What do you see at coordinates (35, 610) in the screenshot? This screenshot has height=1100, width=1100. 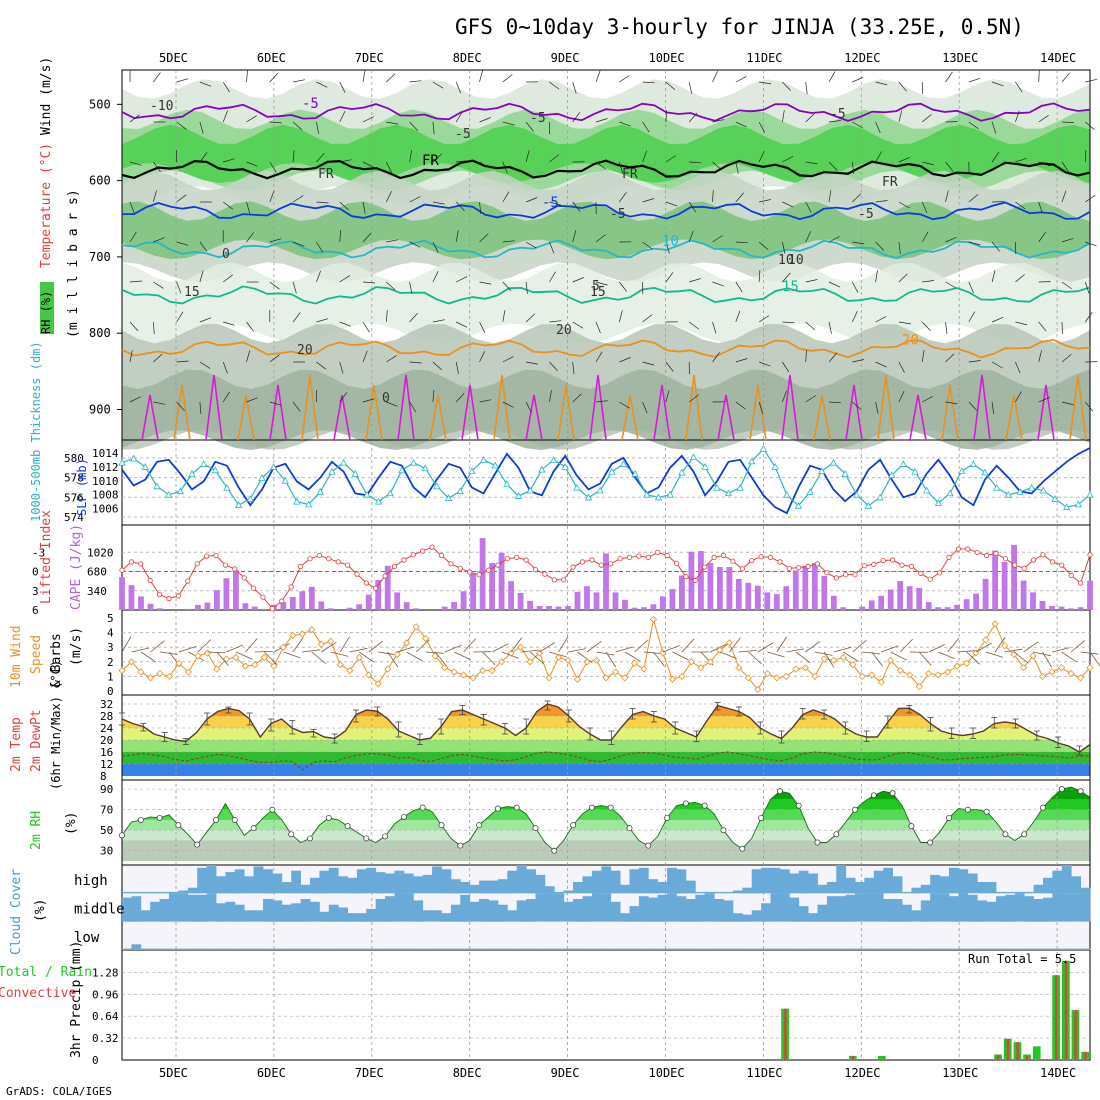 I see `li-tick-label: 6` at bounding box center [35, 610].